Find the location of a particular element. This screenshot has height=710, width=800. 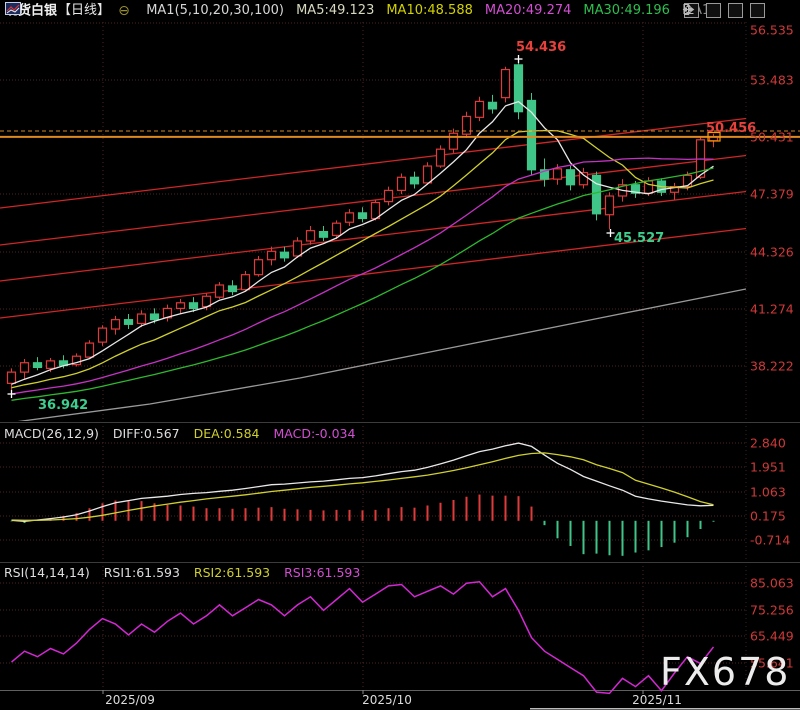

rsi-line is located at coordinates (363, 638).